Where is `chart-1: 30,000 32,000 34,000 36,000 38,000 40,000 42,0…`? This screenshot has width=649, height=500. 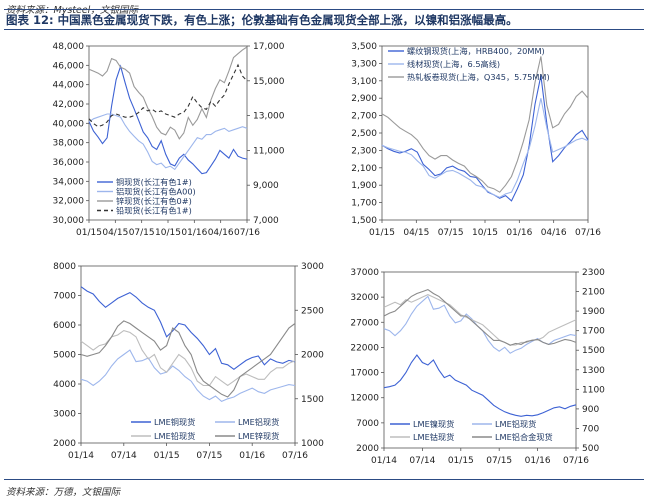 chart-1: 30,000 32,000 34,000 36,000 38,000 40,000 42,0… is located at coordinates (169, 140).